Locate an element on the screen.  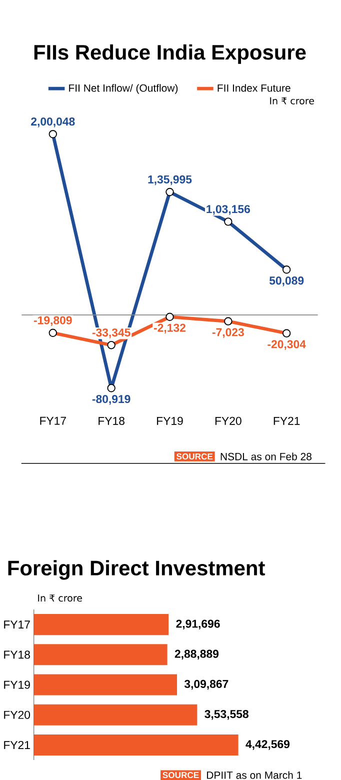
data-label: 2,88,889 is located at coordinates (196, 655).